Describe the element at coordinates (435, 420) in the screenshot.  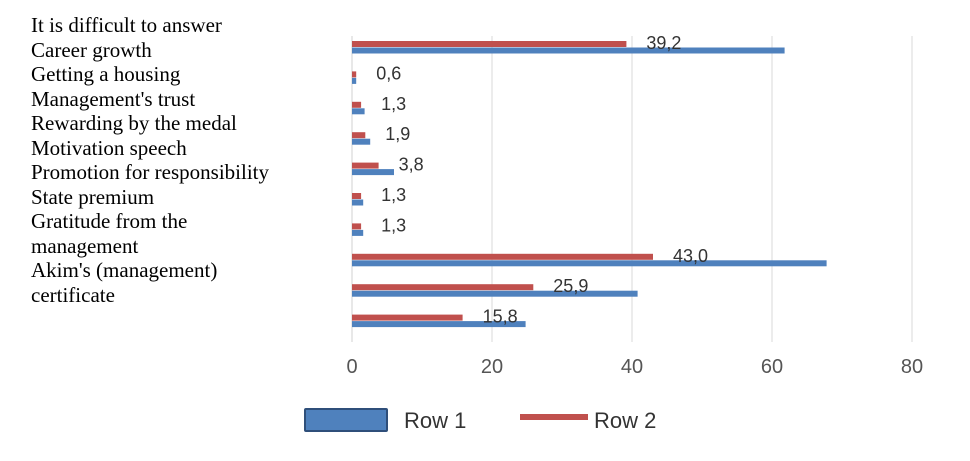
I see `legend-label-row-1: Row 1` at that location.